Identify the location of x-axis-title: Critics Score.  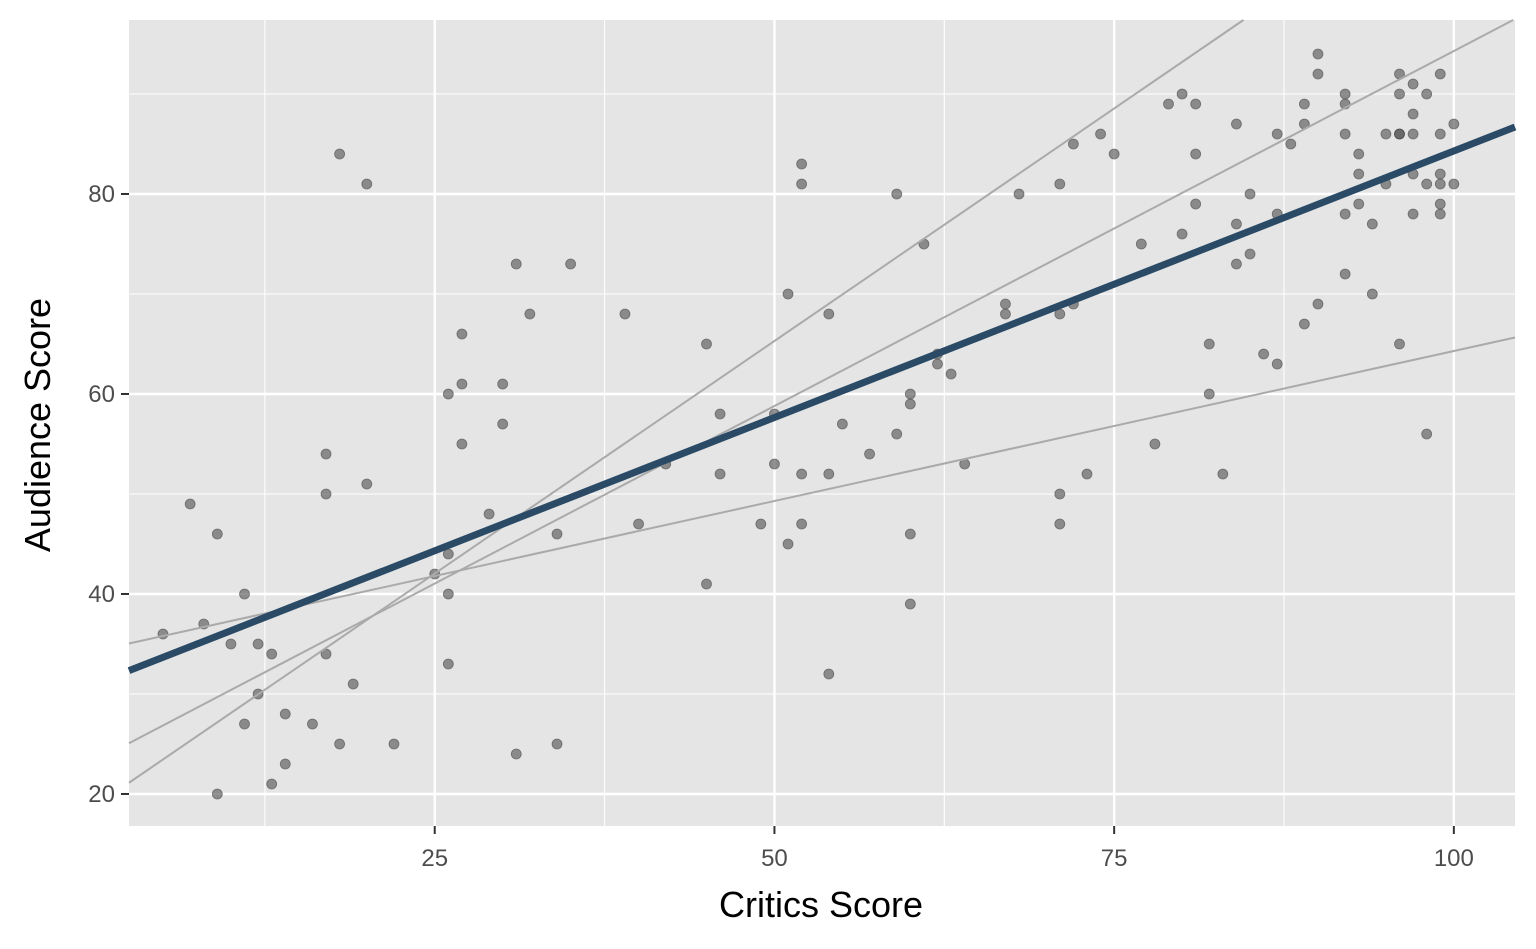
(821, 904).